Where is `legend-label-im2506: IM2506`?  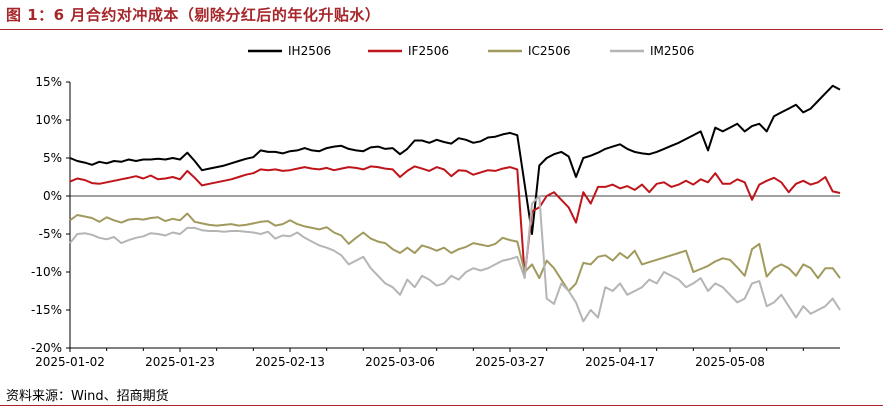
legend-label-im2506: IM2506 is located at coordinates (672, 51).